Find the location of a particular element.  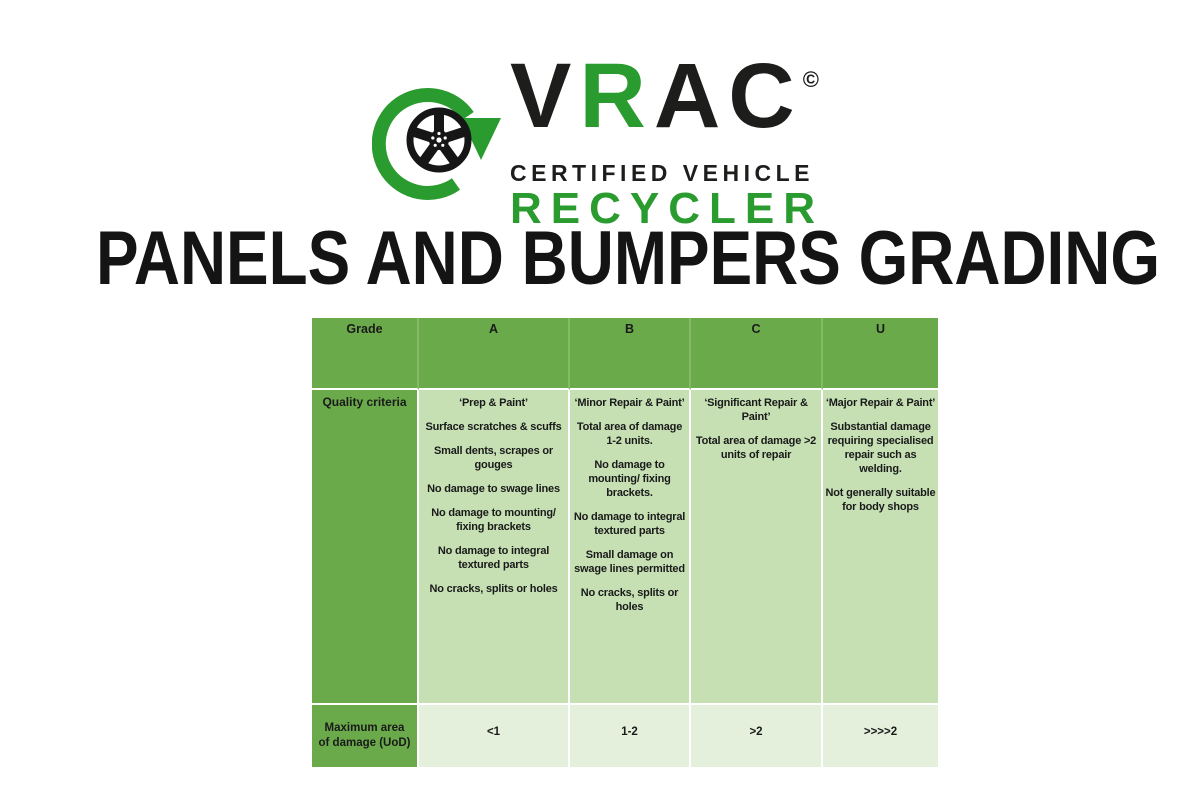

criteria-item: No damage to swage lines is located at coordinates (493, 489).